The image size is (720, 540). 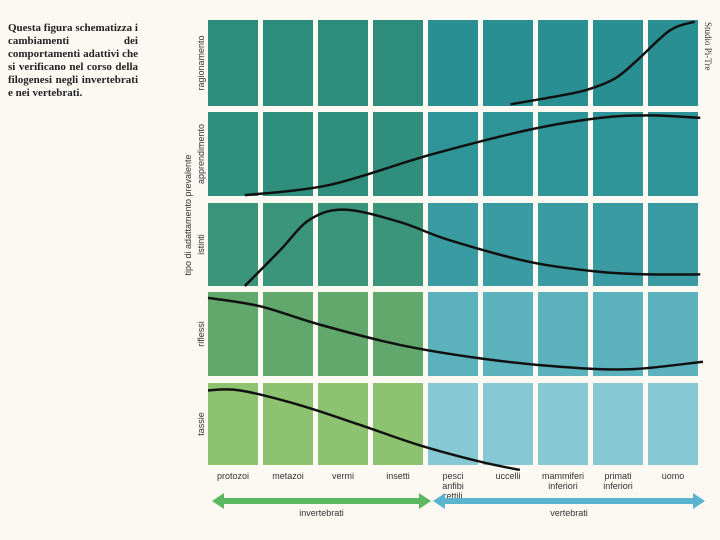 I want to click on credit-text: Studio Pi-Tre, so click(x=708, y=46).